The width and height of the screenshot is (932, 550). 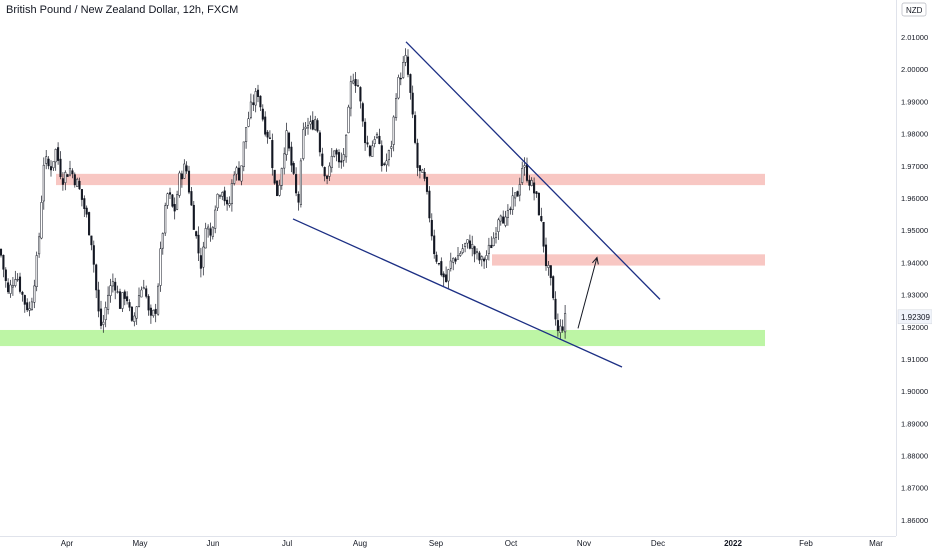 What do you see at coordinates (914, 488) in the screenshot?
I see `y-tick-label: 1.87000` at bounding box center [914, 488].